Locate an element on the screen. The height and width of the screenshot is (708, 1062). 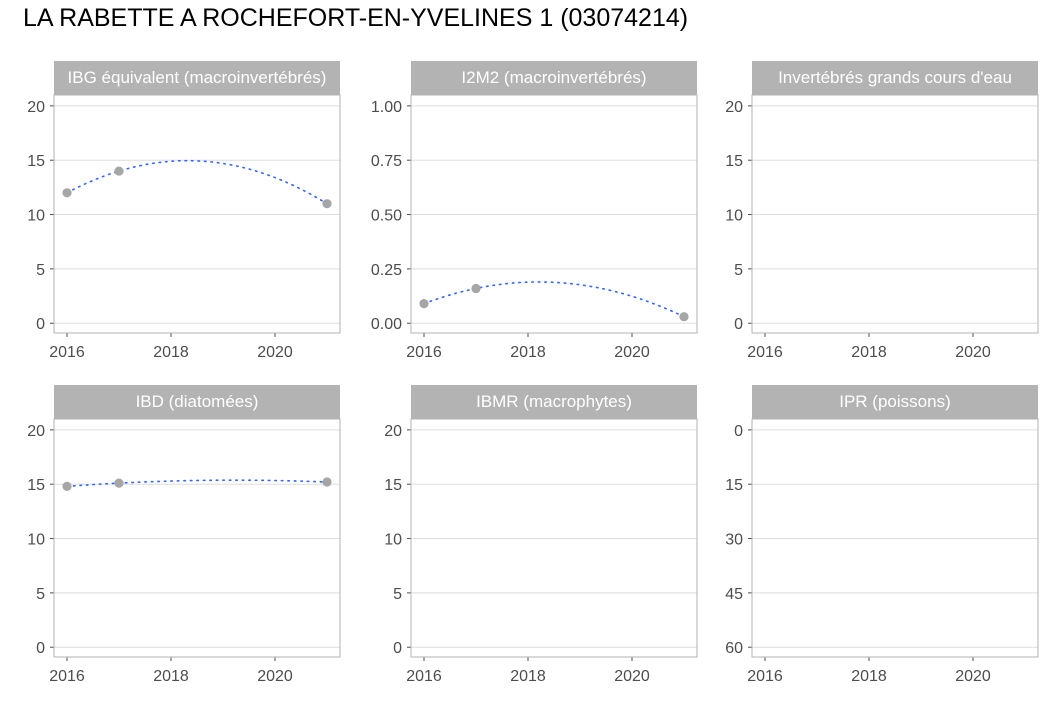
facet-title: IBD (diatomées) is located at coordinates (197, 401).